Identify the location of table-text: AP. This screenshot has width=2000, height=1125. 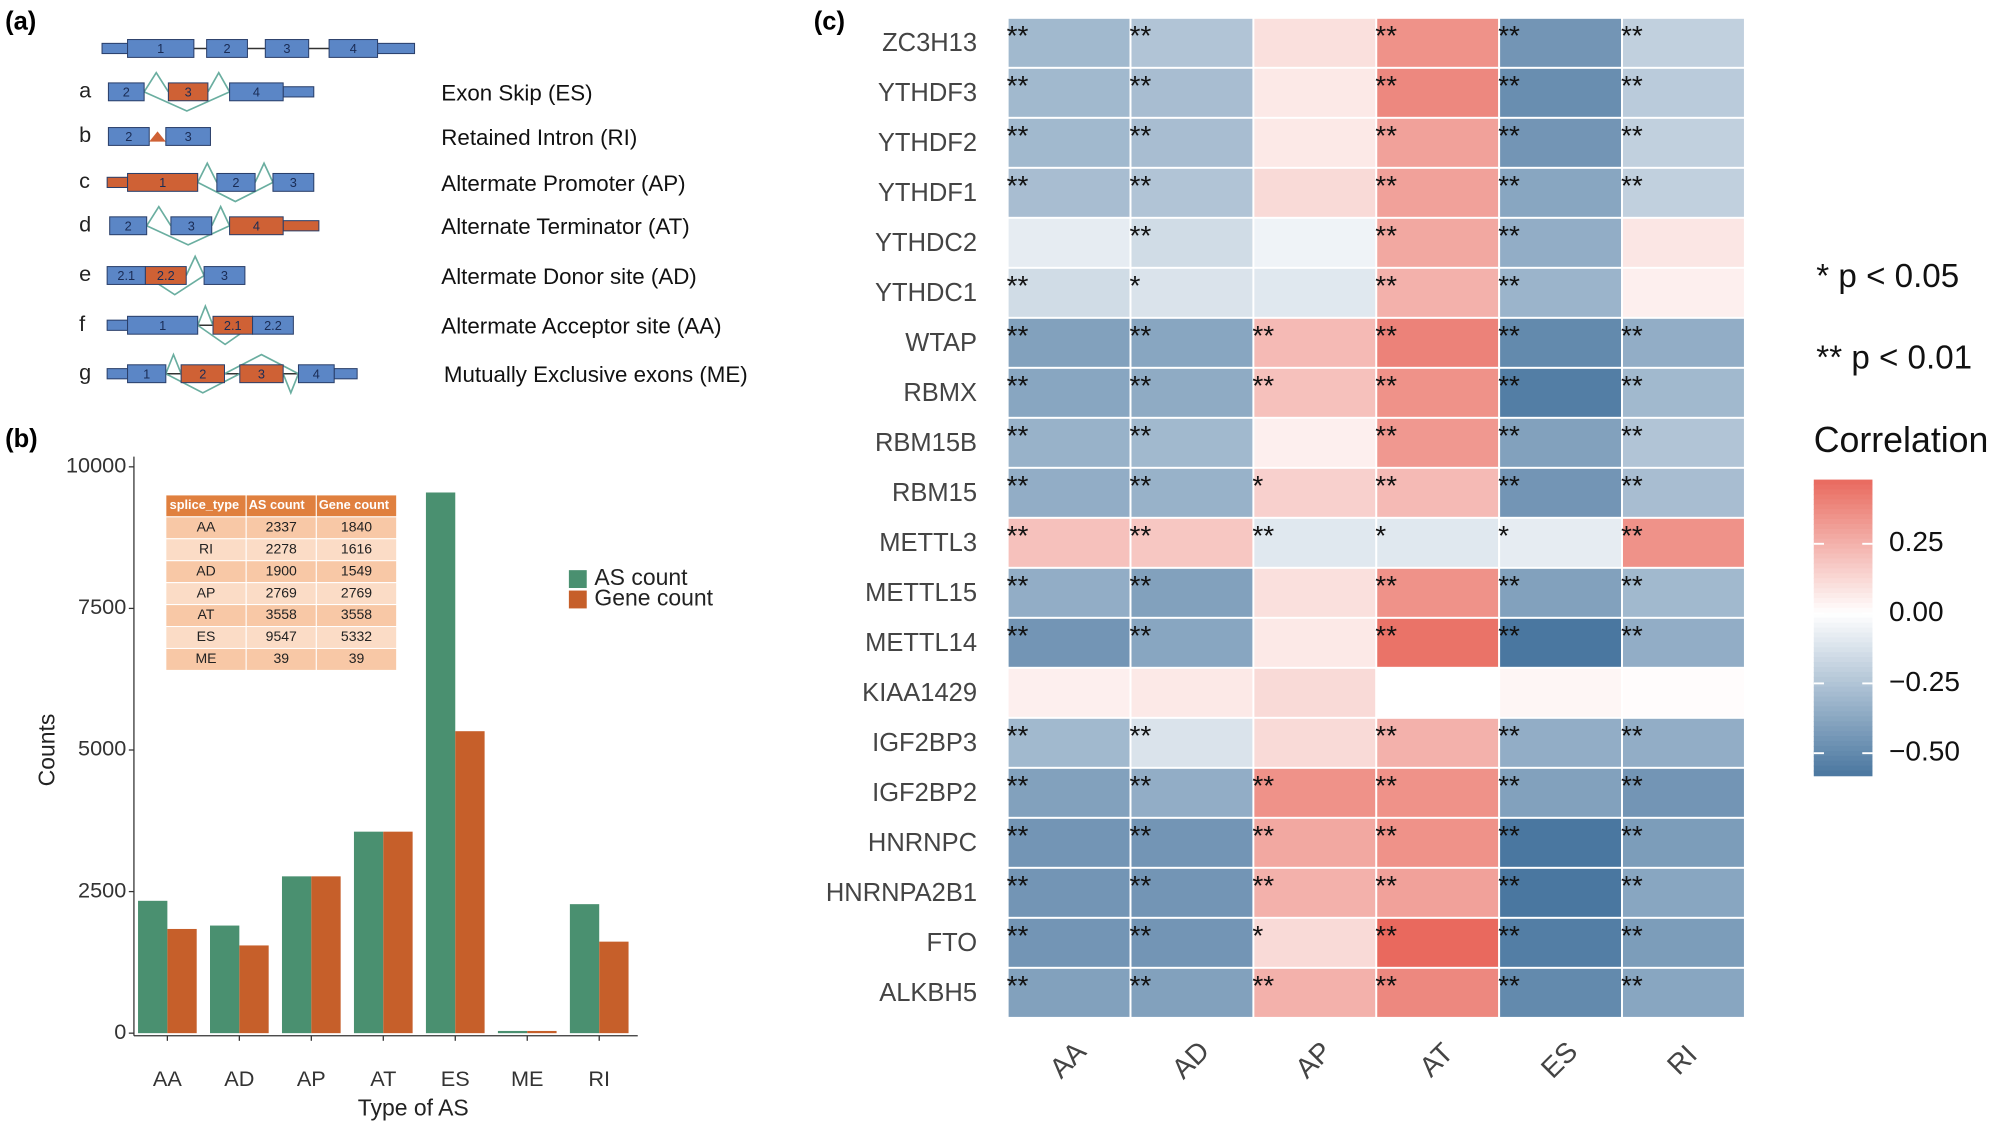
(206, 592).